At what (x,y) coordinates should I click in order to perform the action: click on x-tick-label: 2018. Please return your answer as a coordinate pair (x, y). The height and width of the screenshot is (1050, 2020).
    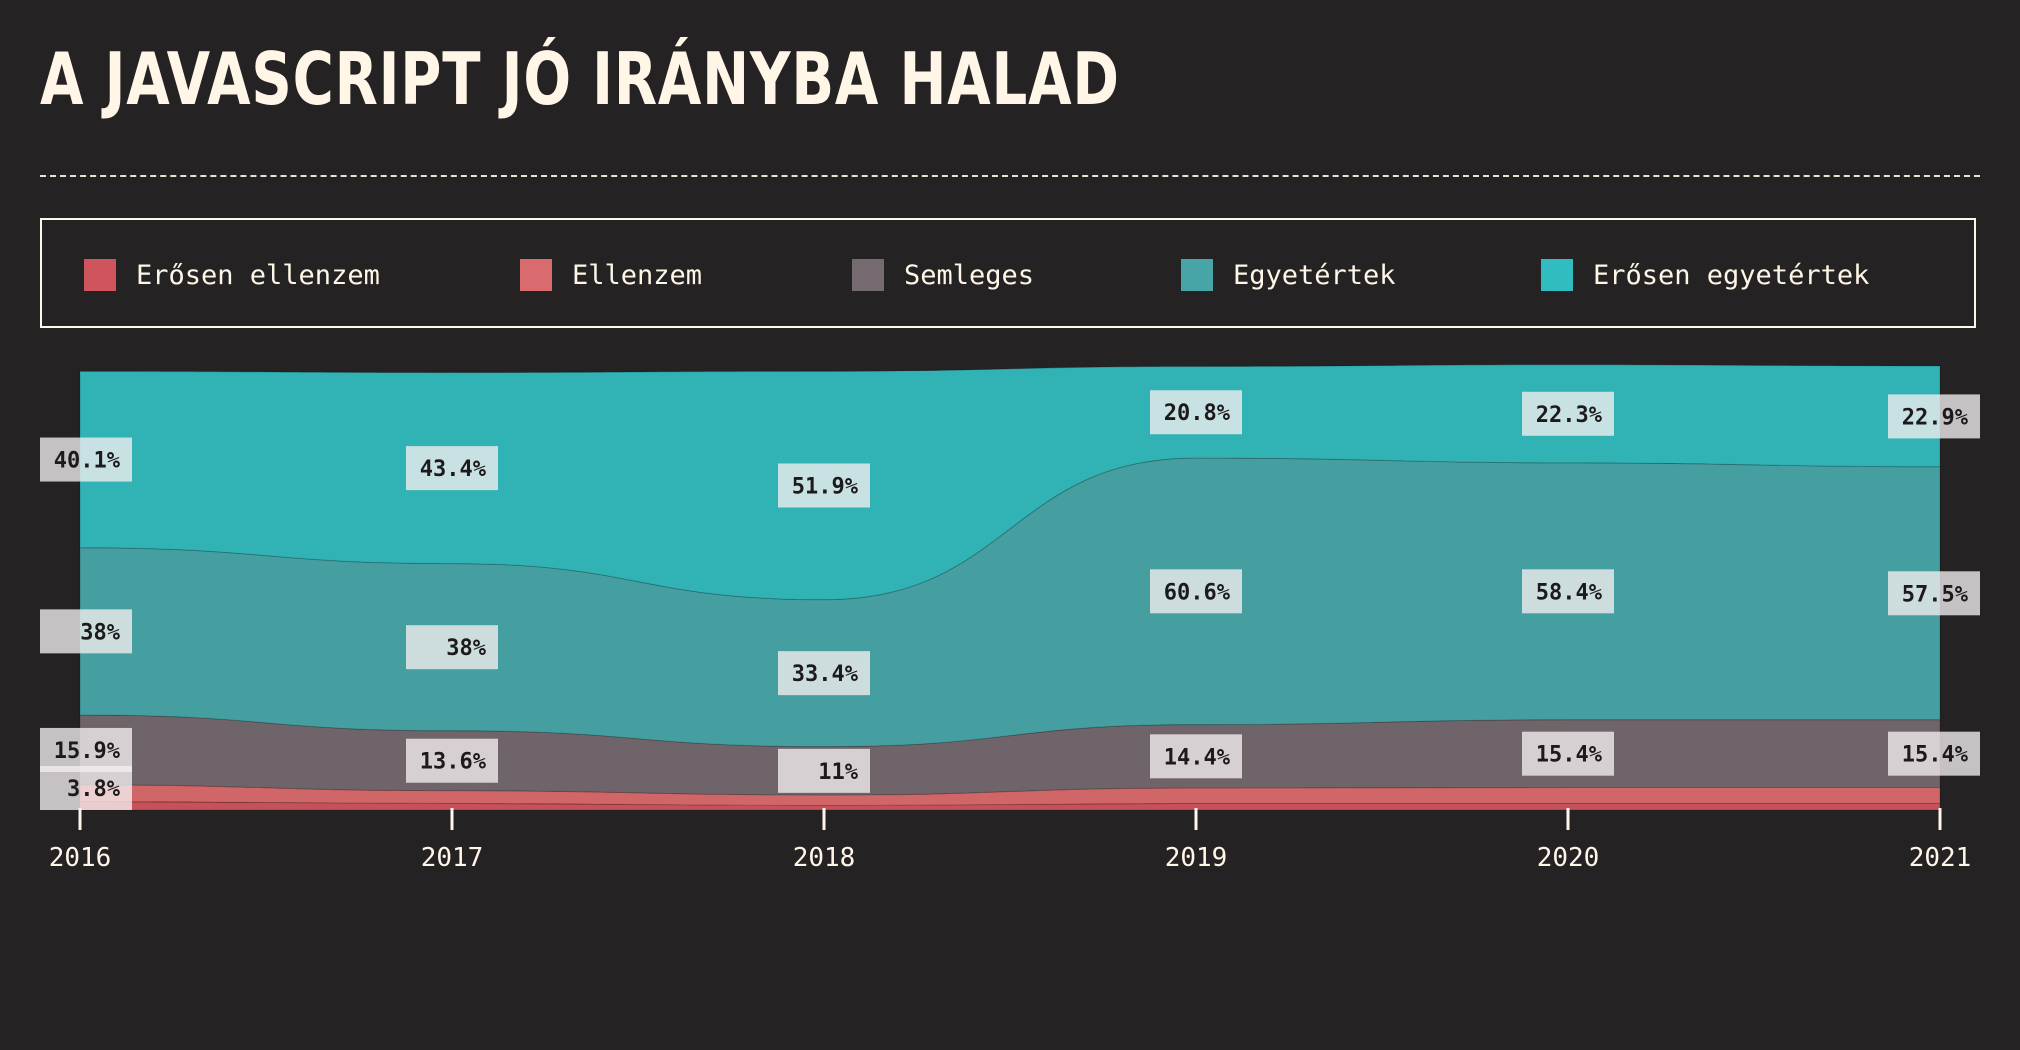
    Looking at the image, I should click on (824, 858).